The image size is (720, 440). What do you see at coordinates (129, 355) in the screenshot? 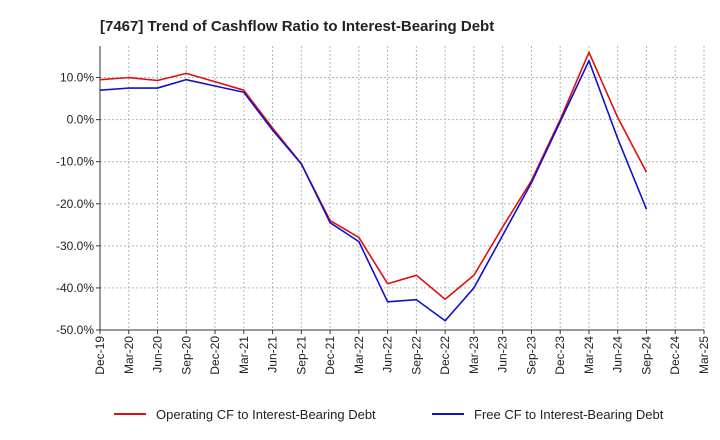
I see `x-tick-label: Mar-20` at bounding box center [129, 355].